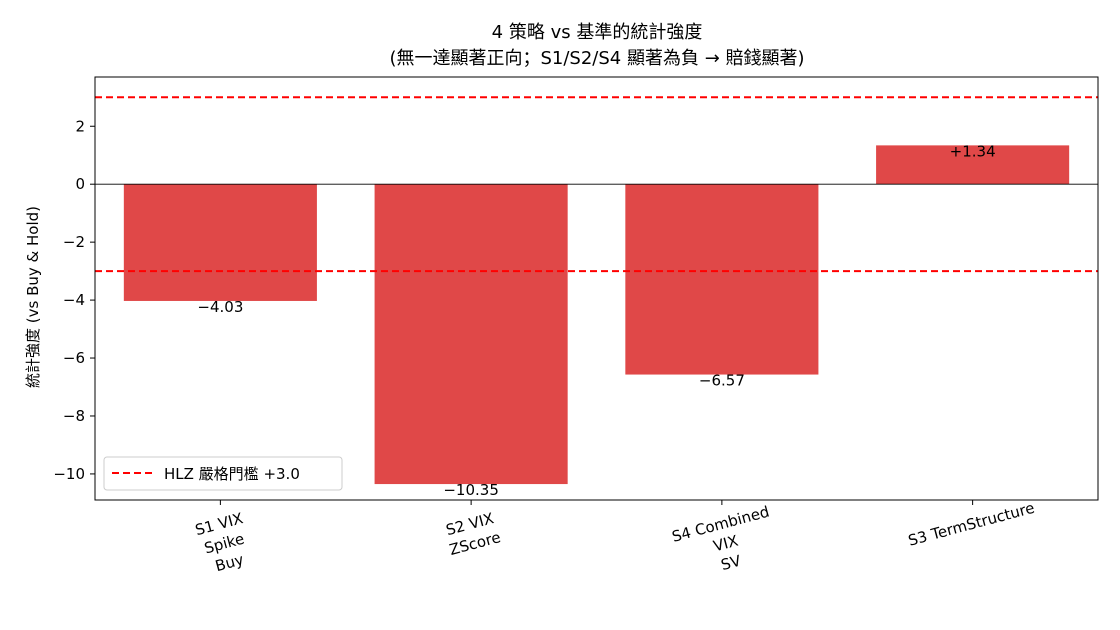 This screenshot has width=1120, height=630. What do you see at coordinates (74, 358) in the screenshot?
I see `y-tick-label: −6` at bounding box center [74, 358].